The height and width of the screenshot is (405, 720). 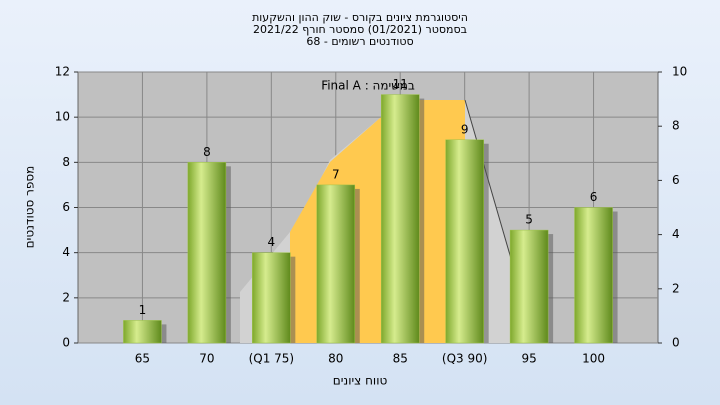 What do you see at coordinates (336, 174) in the screenshot?
I see `value-label: 7` at bounding box center [336, 174].